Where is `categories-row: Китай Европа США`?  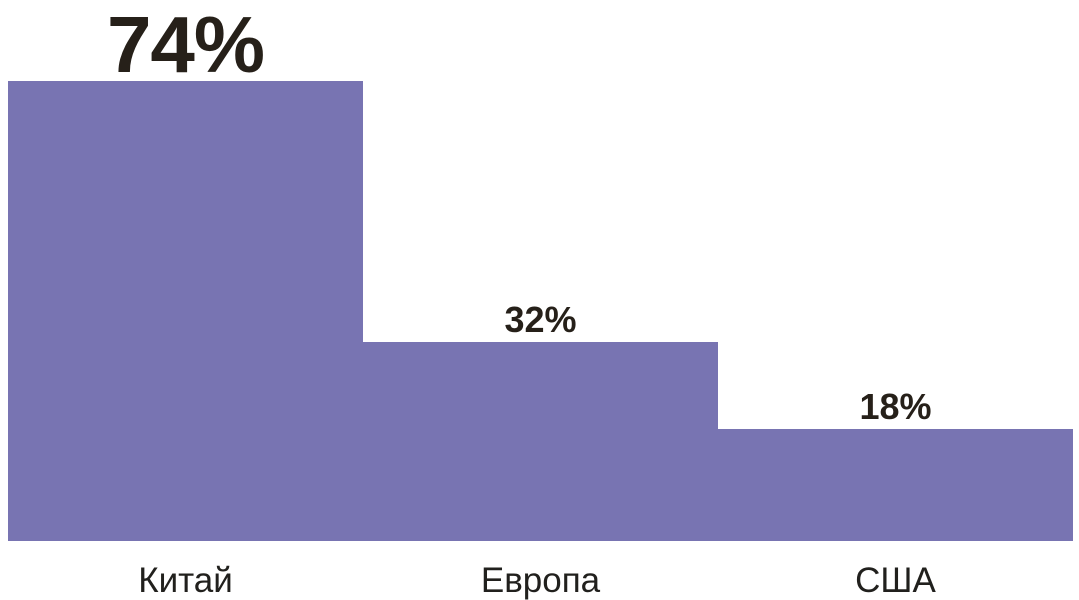 categories-row: Китай Европа США is located at coordinates (540, 569).